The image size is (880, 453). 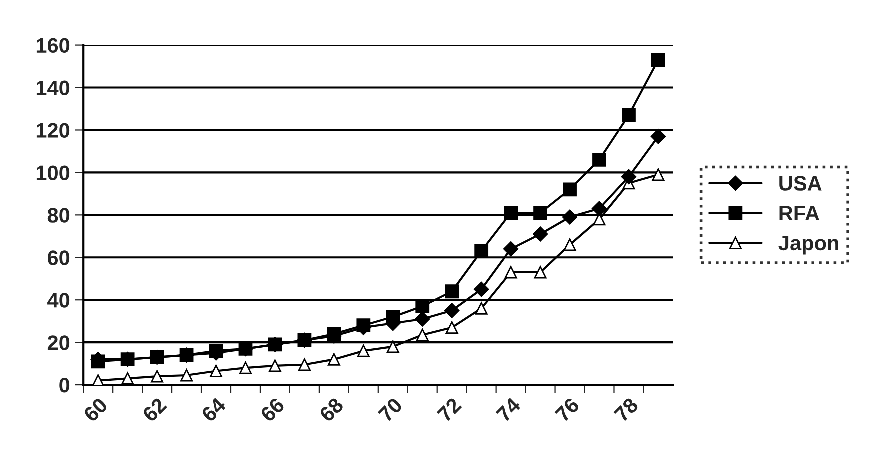 I want to click on x-tick-label: 78, so click(x=627, y=410).